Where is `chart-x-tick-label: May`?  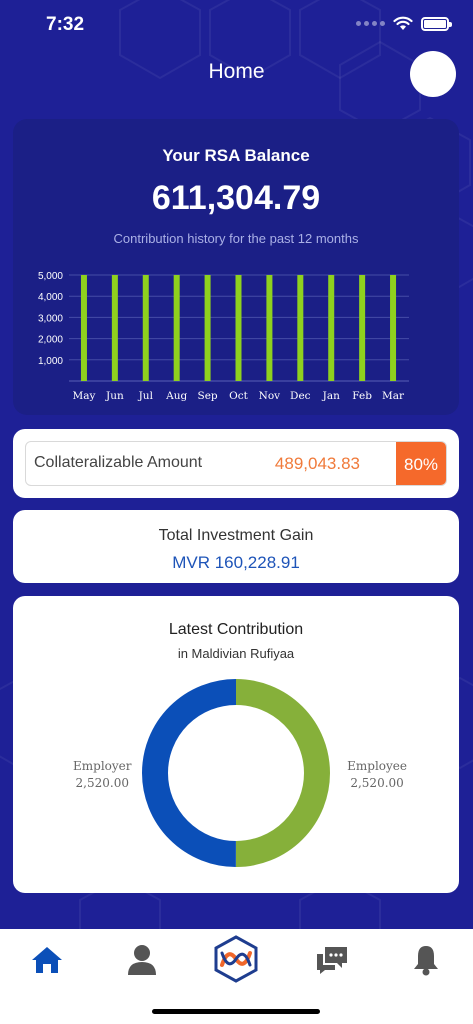 chart-x-tick-label: May is located at coordinates (83, 396).